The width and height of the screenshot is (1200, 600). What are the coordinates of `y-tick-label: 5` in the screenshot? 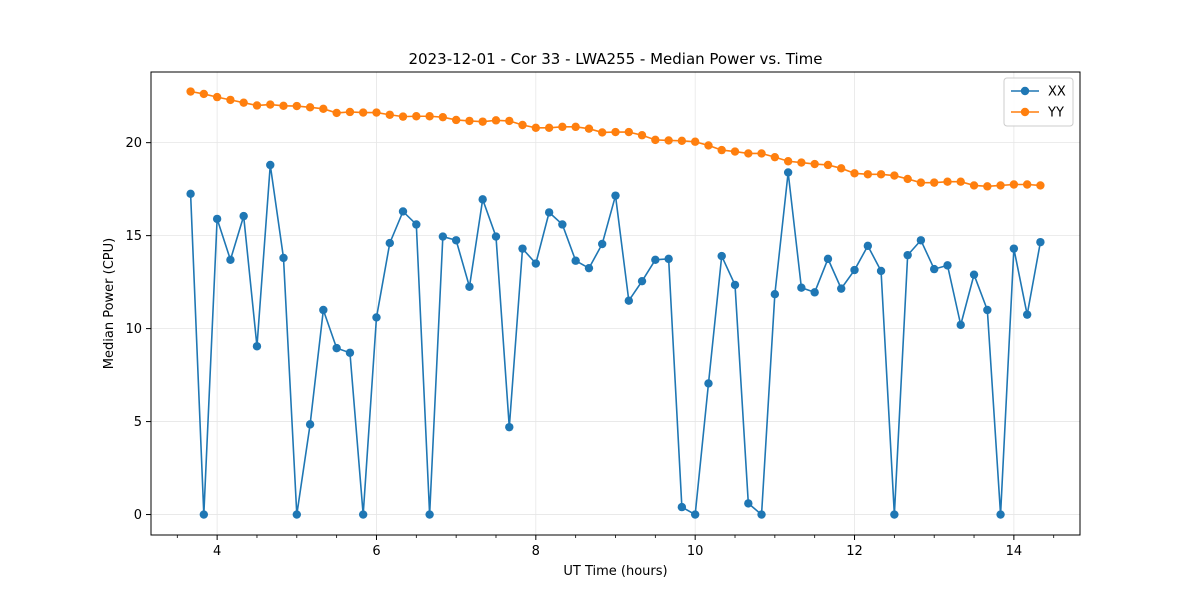 It's located at (138, 422).